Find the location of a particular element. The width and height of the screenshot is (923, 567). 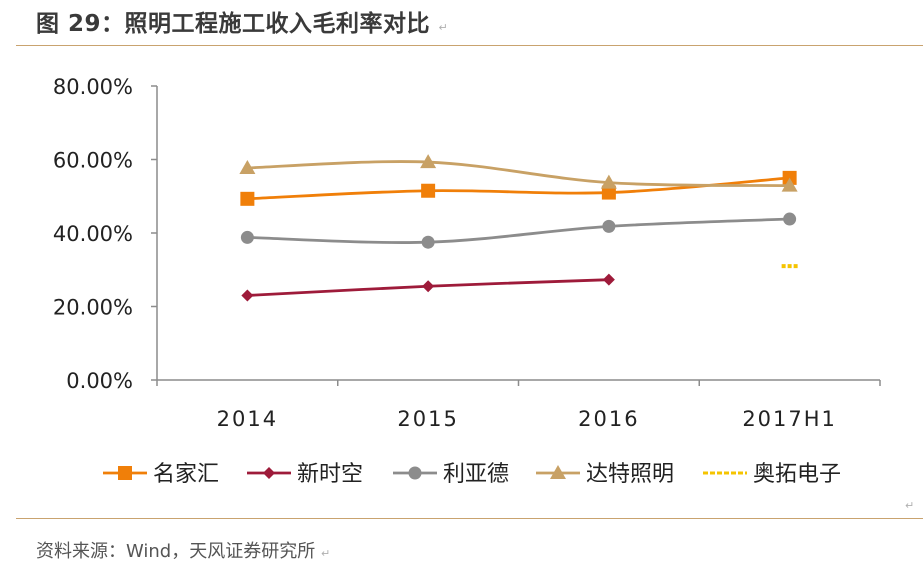

x-tick-label: 2017H1 is located at coordinates (789, 419).